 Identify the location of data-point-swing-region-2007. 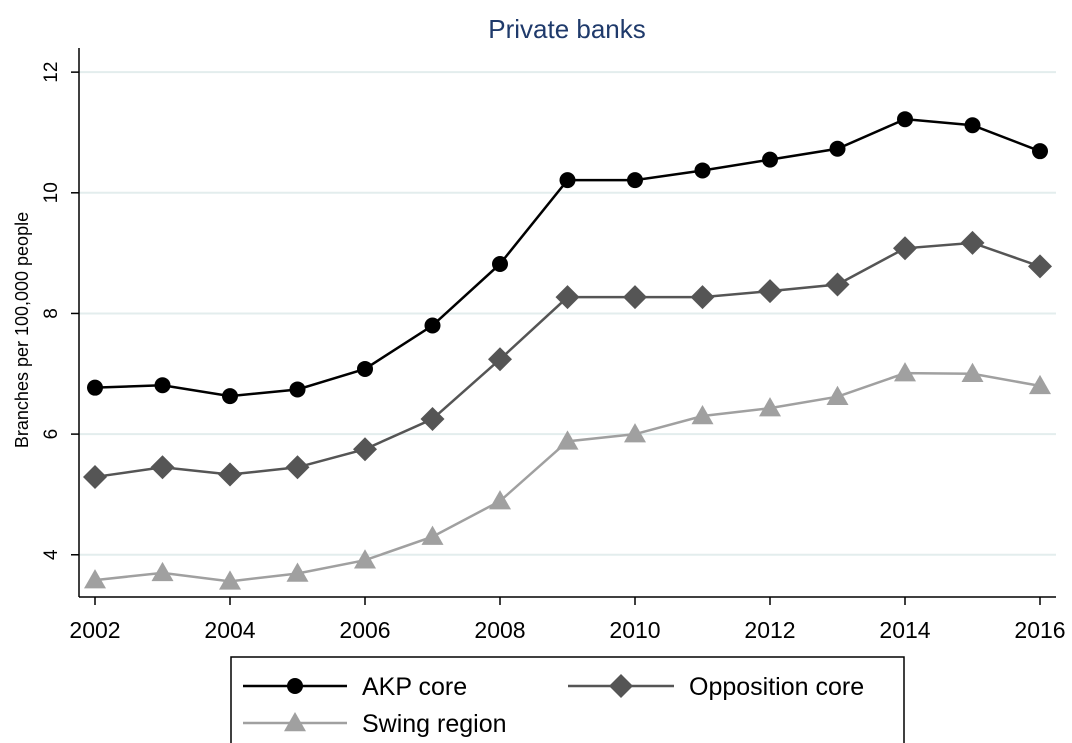
(433, 535).